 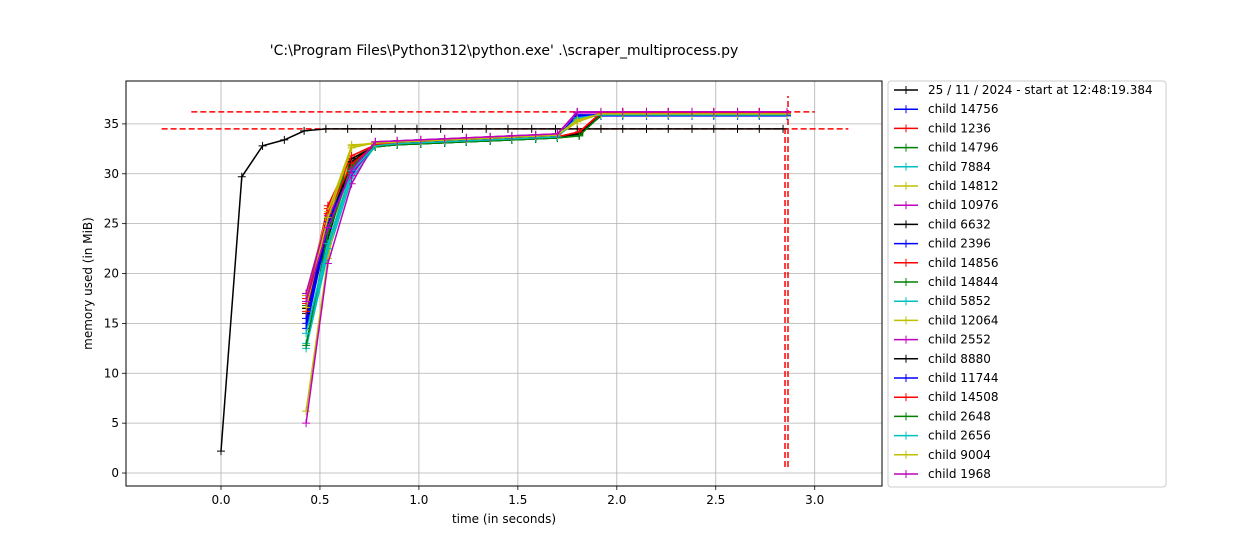 What do you see at coordinates (959, 436) in the screenshot?
I see `legend-label: child 2656` at bounding box center [959, 436].